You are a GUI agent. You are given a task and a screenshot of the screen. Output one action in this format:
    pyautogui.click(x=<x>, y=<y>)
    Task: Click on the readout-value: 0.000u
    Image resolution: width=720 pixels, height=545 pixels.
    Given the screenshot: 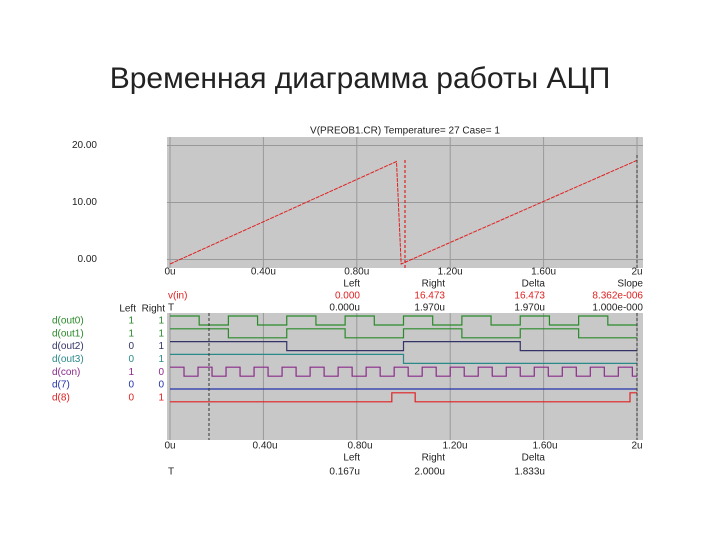 What is the action you would take?
    pyautogui.click(x=344, y=308)
    